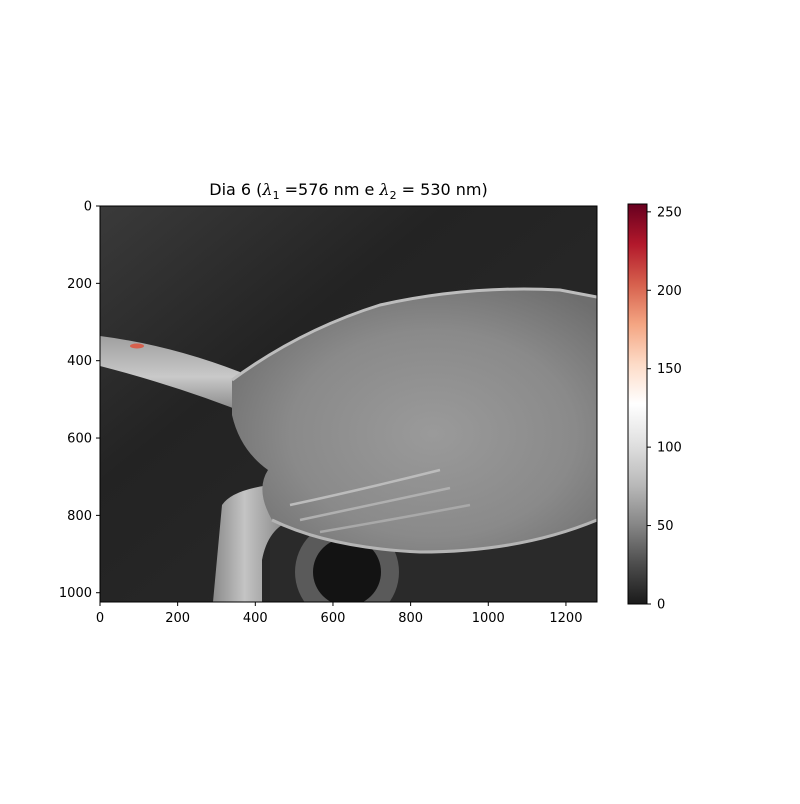 The image size is (800, 804). Describe the element at coordinates (177, 618) in the screenshot. I see `x-tick-label: 200` at that location.